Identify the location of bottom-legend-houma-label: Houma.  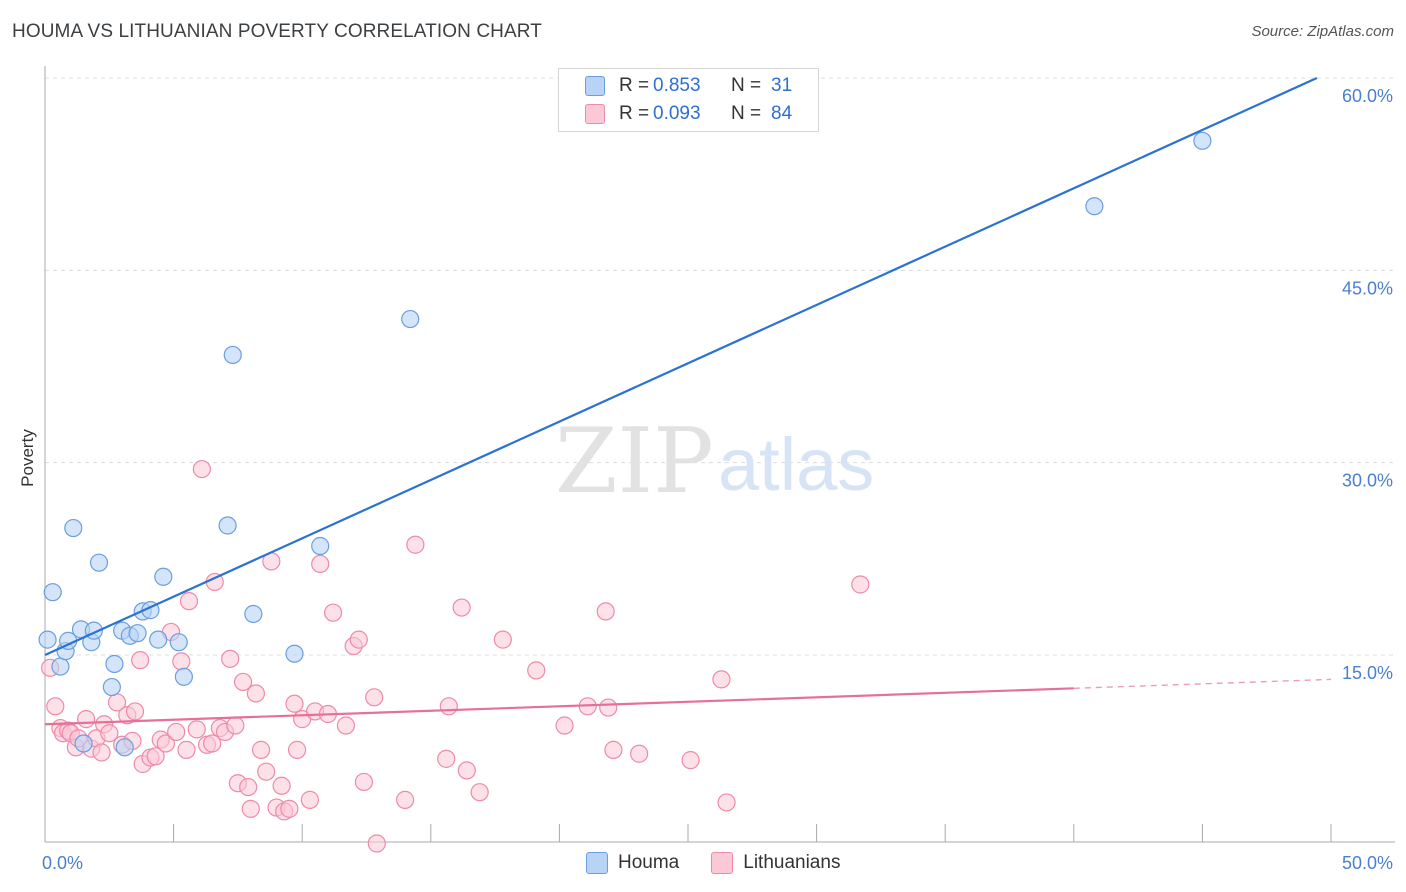
(649, 862).